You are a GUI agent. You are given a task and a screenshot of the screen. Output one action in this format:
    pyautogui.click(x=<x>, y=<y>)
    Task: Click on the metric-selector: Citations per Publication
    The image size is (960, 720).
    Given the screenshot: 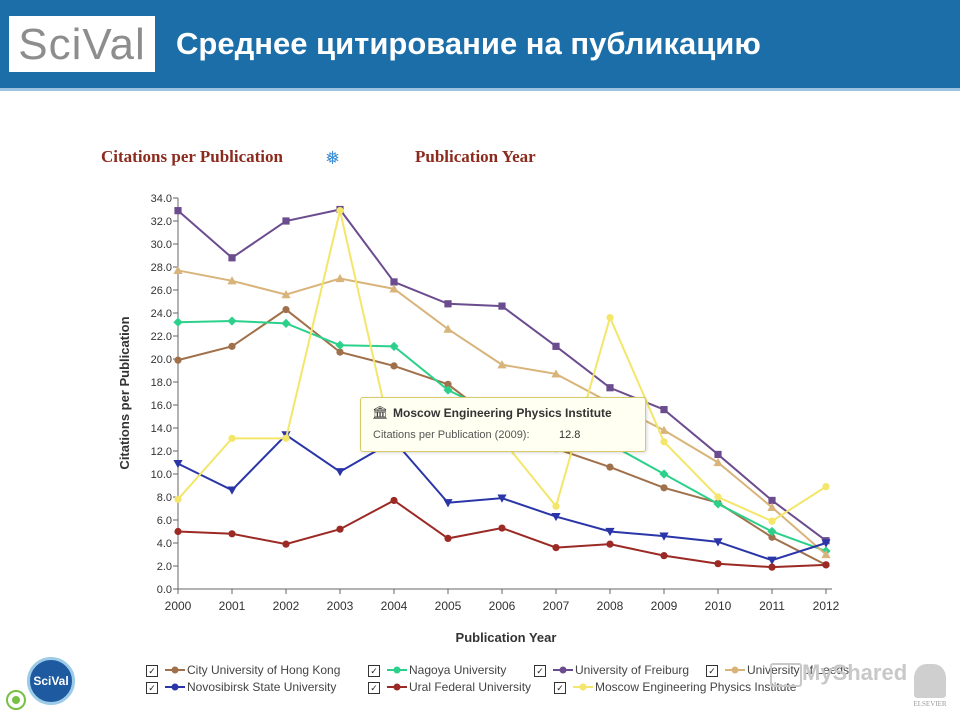 What is the action you would take?
    pyautogui.click(x=192, y=156)
    